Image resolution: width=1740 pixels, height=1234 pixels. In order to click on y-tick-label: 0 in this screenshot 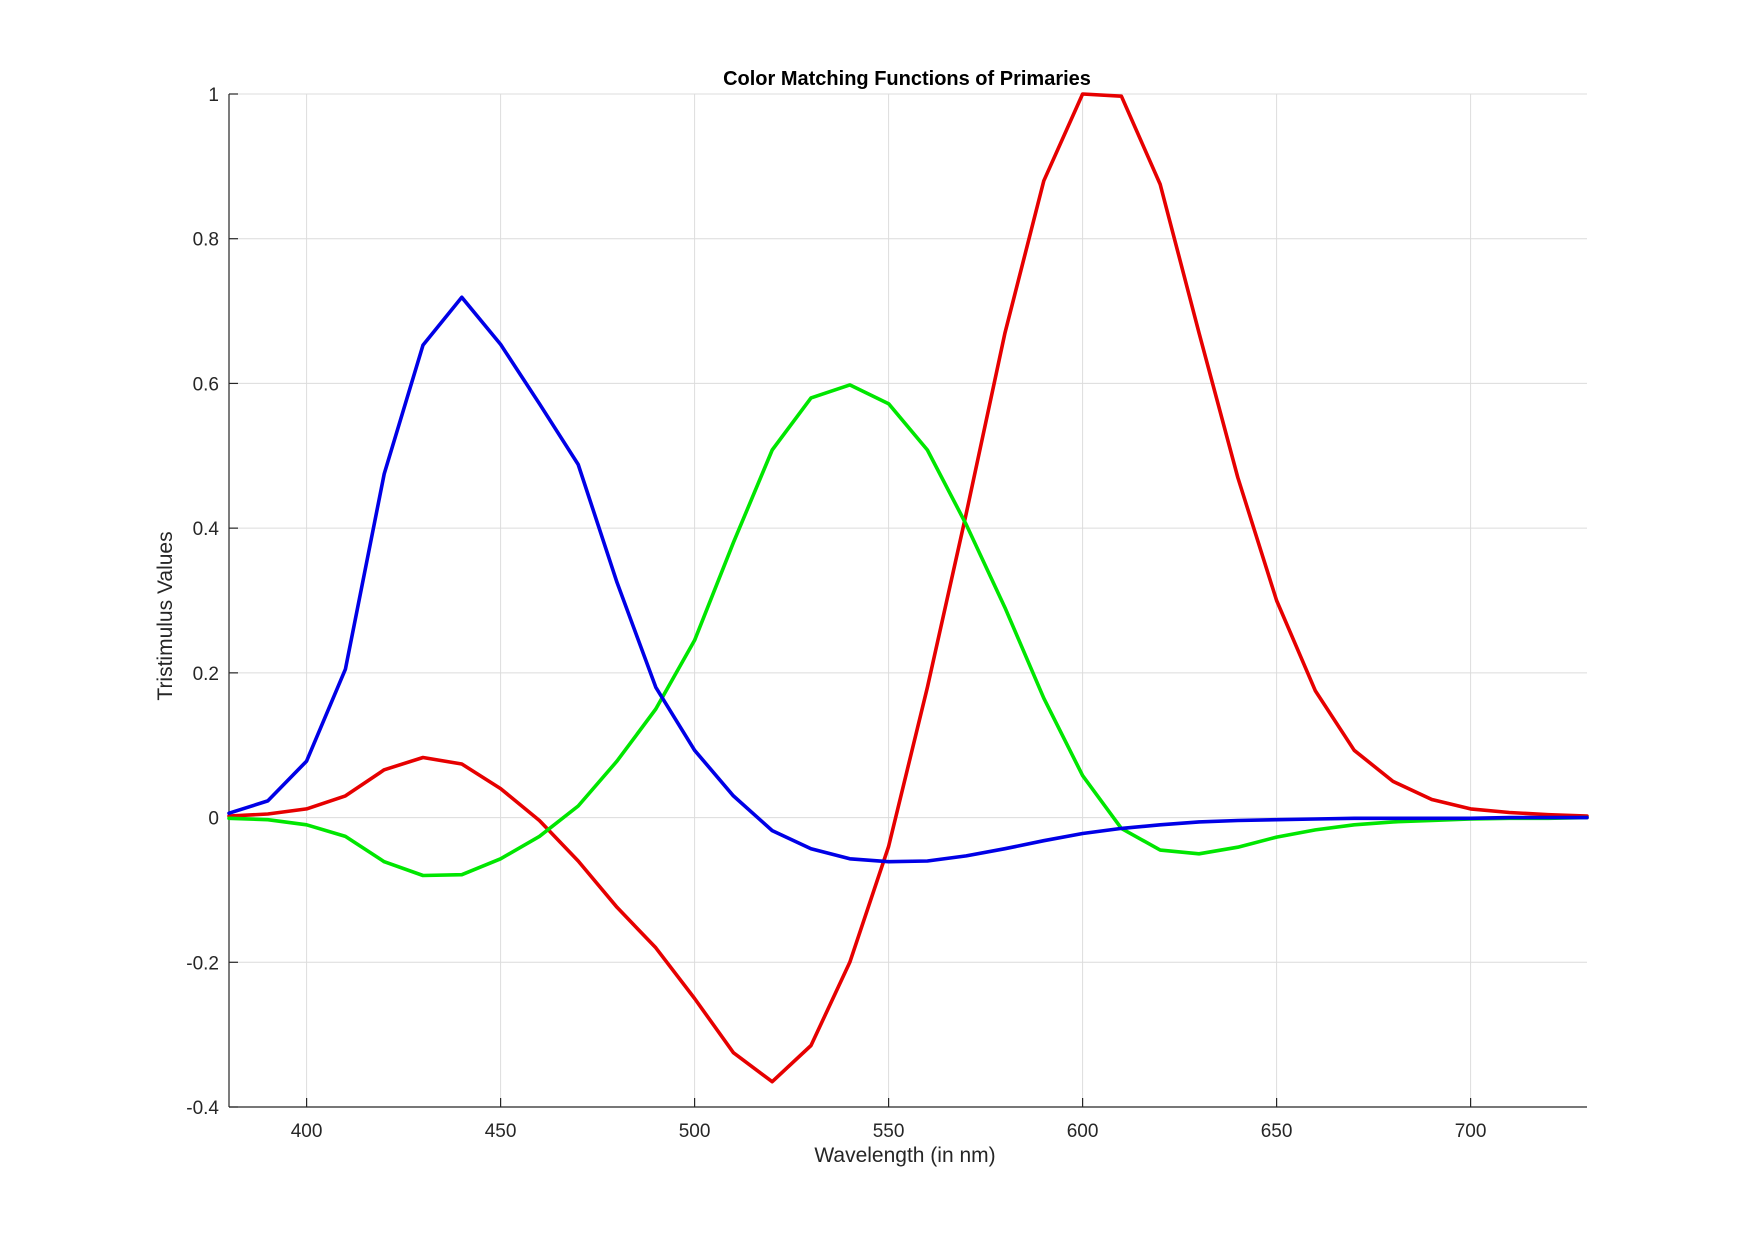, I will do `click(213, 819)`.